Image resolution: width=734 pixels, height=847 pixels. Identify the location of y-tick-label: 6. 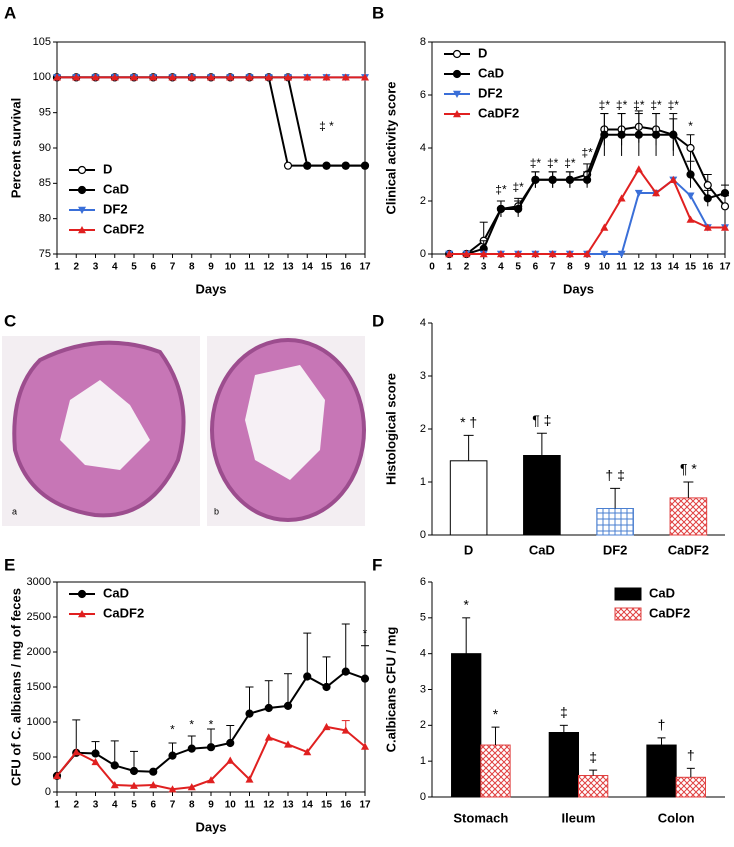
(423, 95).